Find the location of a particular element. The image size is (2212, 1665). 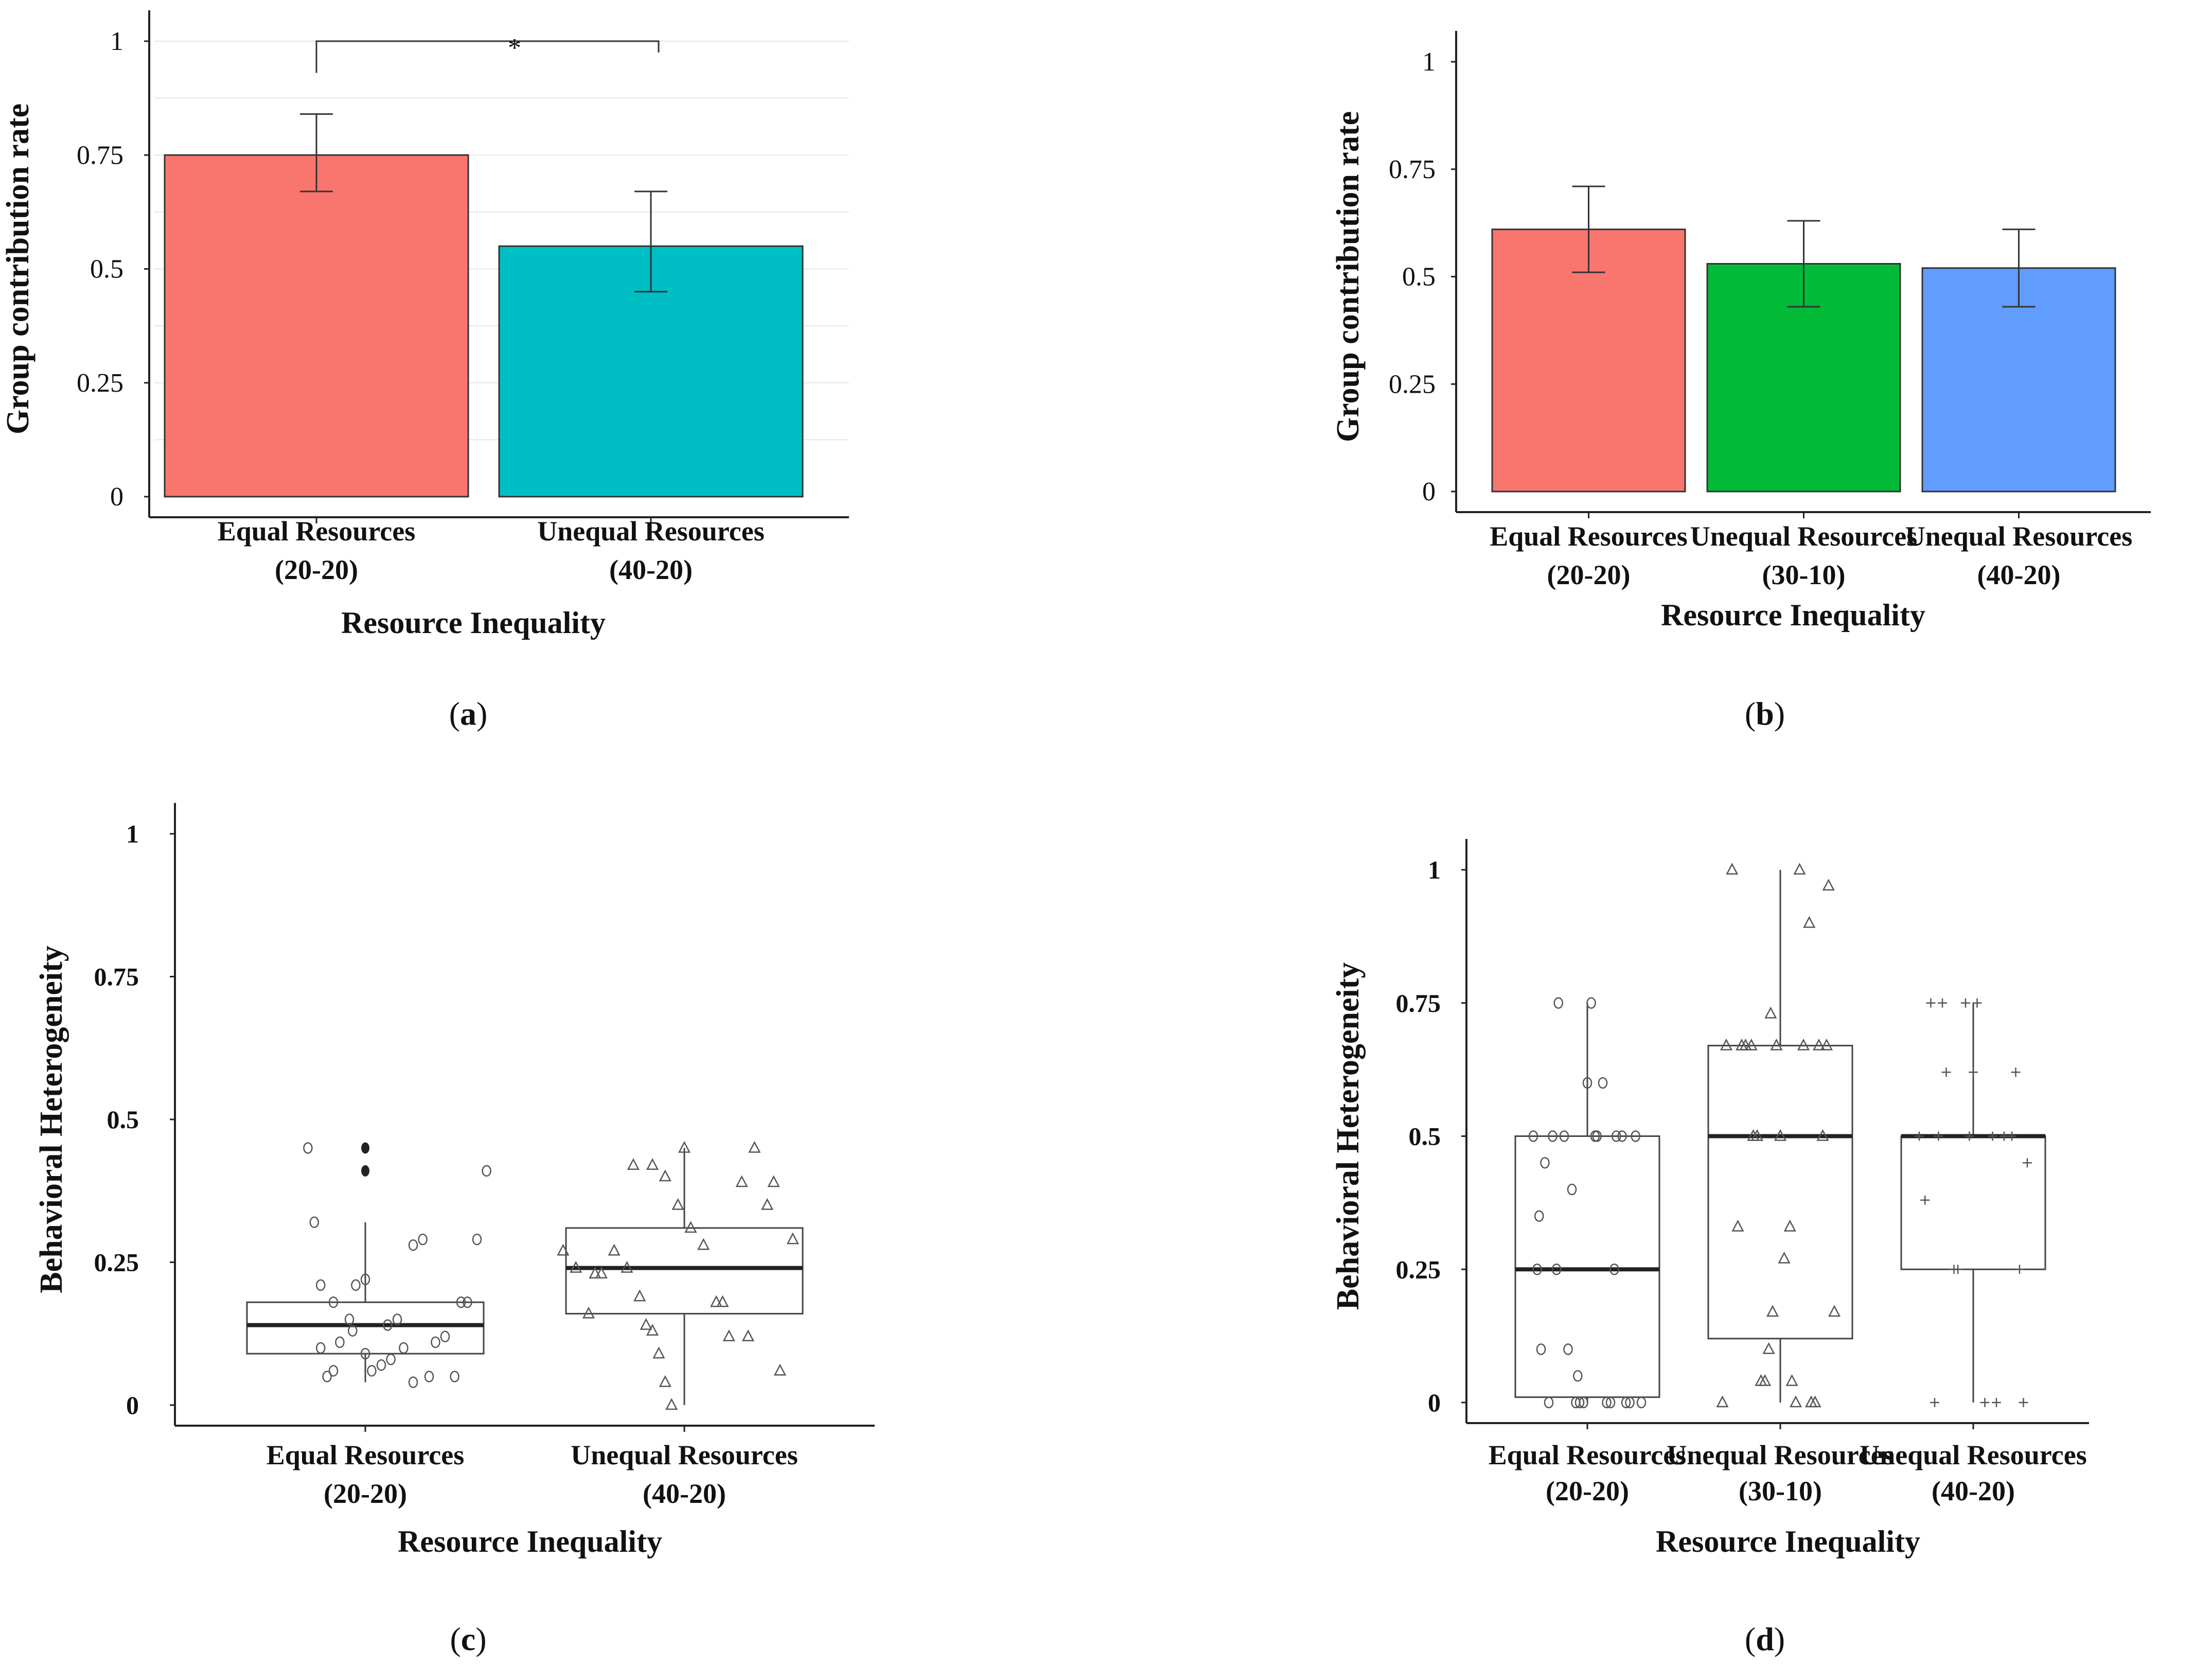

x-tick-label-sub-d: (20-20) is located at coordinates (1588, 1491).